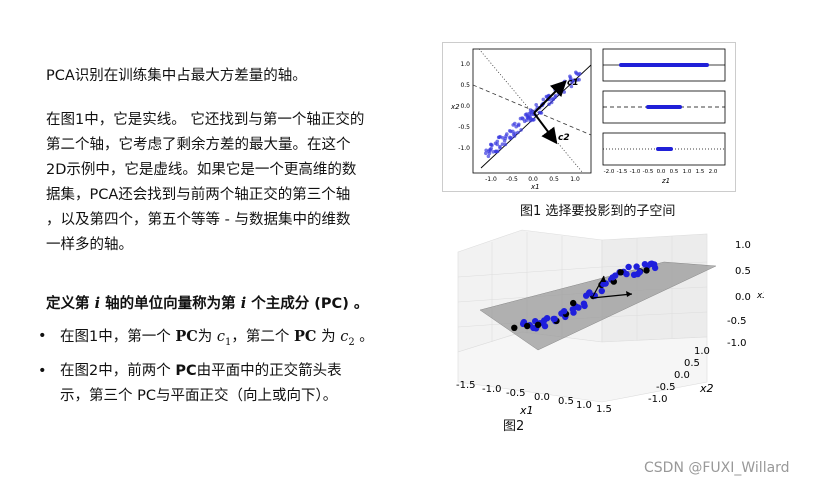 The image size is (837, 488). Describe the element at coordinates (700, 172) in the screenshot. I see `z-tick-label: 1.5` at that location.